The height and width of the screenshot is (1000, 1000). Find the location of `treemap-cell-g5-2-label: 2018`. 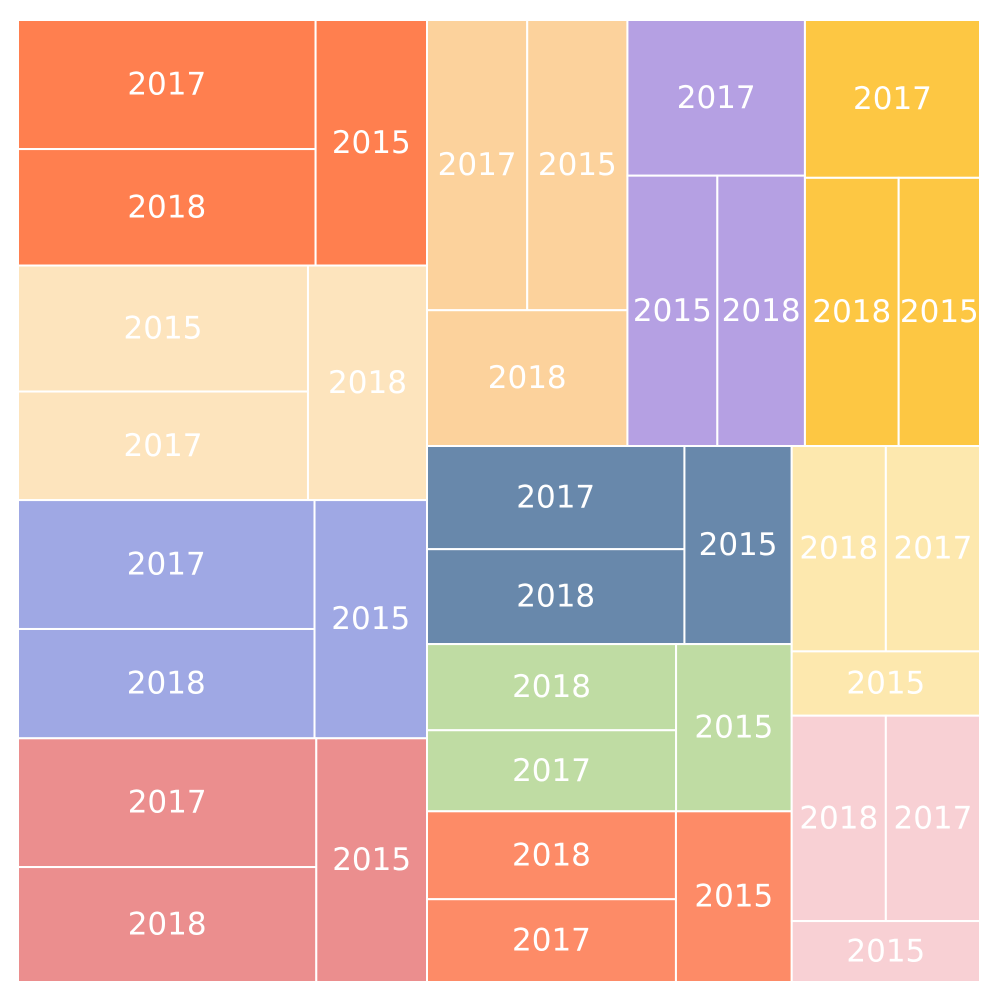

treemap-cell-g5-2-label: 2018 is located at coordinates (761, 311).